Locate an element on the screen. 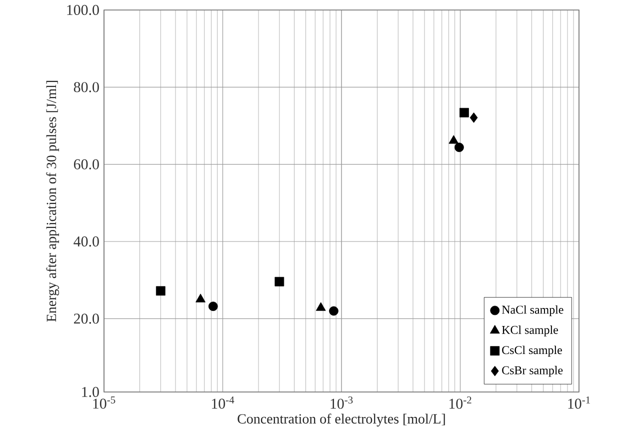 The image size is (620, 444). x-tick-label: 10$^{-1}$ is located at coordinates (579, 402).